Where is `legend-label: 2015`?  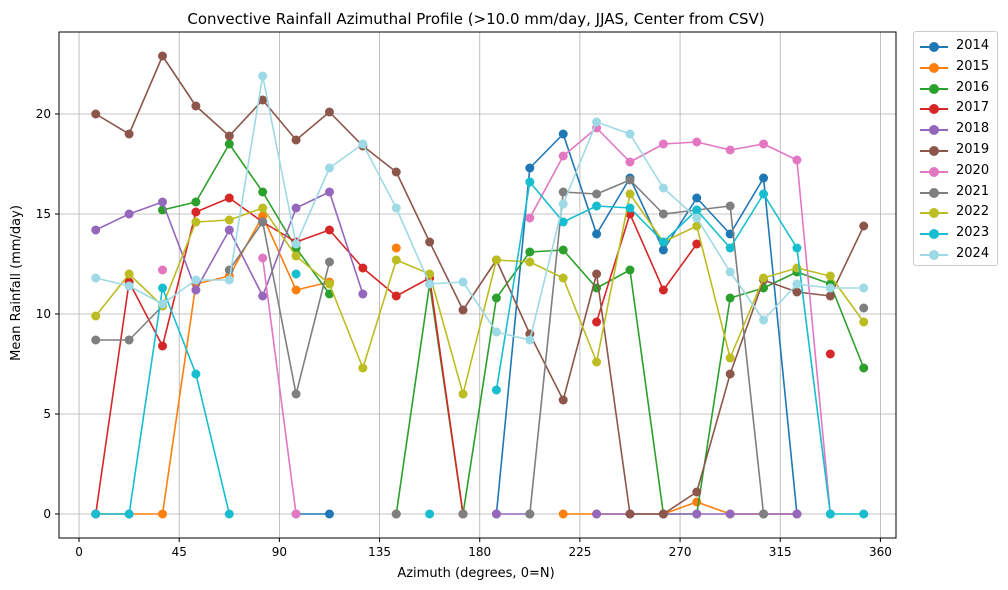 legend-label: 2015 is located at coordinates (973, 66).